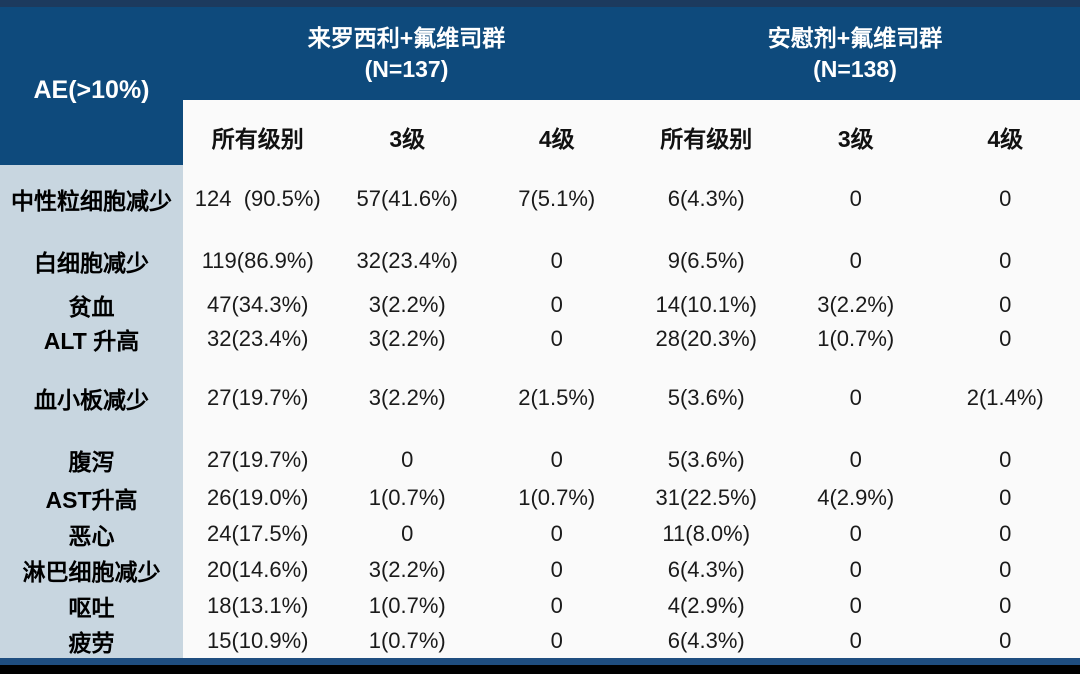 The image size is (1080, 674). Describe the element at coordinates (557, 397) in the screenshot. I see `data-cell: 2(1.5%)` at that location.